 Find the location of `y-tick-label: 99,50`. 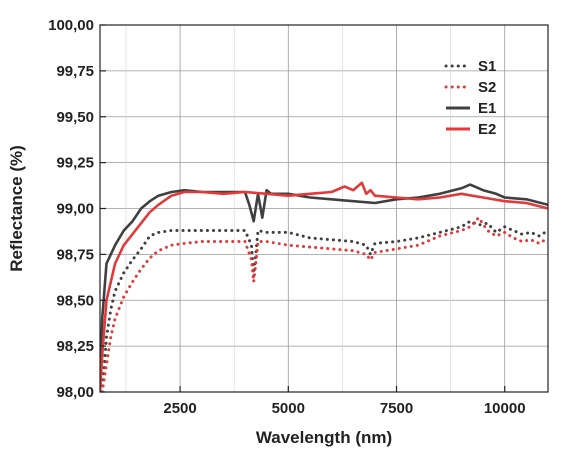

y-tick-label: 99,50 is located at coordinates (75, 117).